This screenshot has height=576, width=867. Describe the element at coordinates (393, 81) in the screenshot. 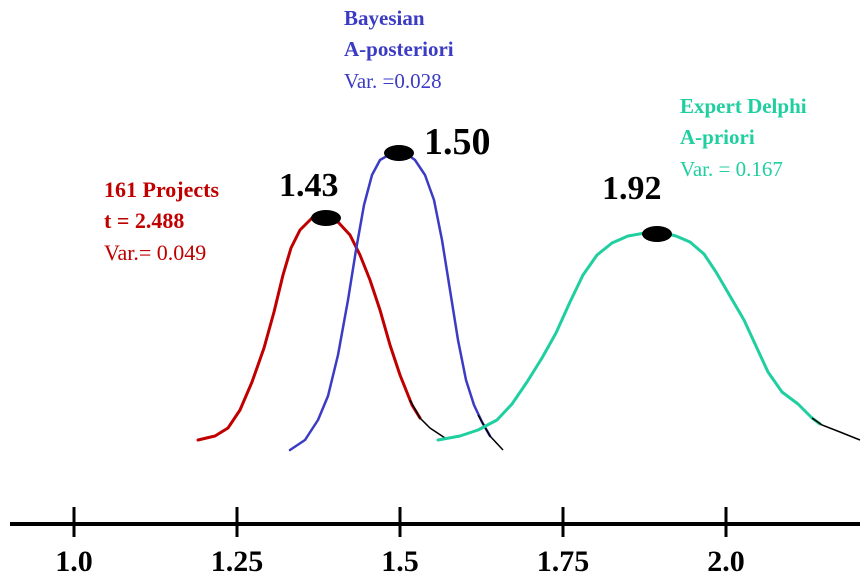

I see `bayesian-variance: Var. =0.028` at that location.